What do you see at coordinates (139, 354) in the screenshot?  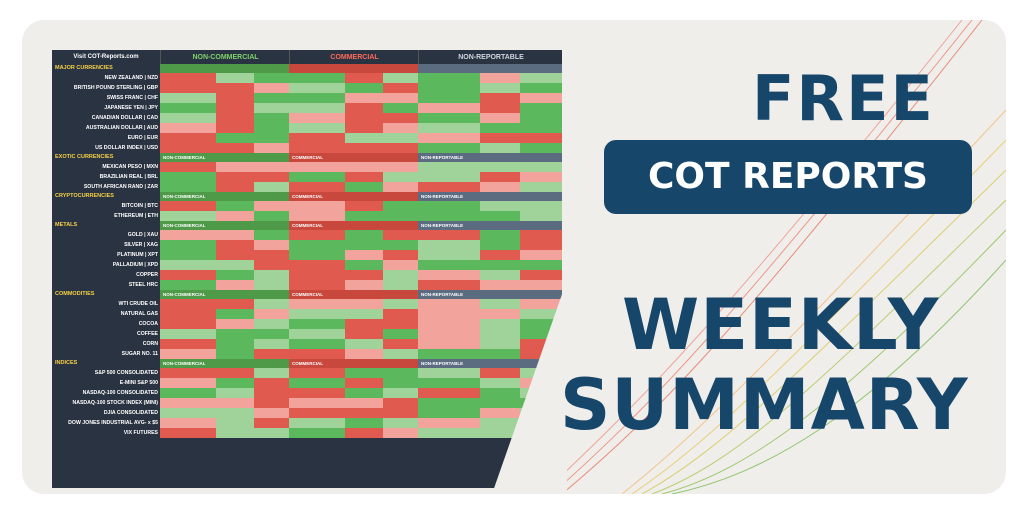 I see `row-label: SUGAR NO. 11` at bounding box center [139, 354].